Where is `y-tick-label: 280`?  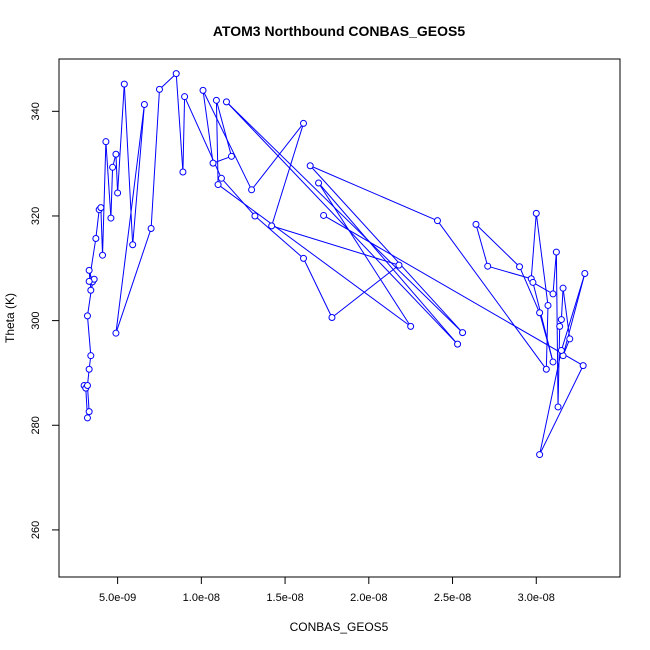 y-tick-label: 280 is located at coordinates (36, 425).